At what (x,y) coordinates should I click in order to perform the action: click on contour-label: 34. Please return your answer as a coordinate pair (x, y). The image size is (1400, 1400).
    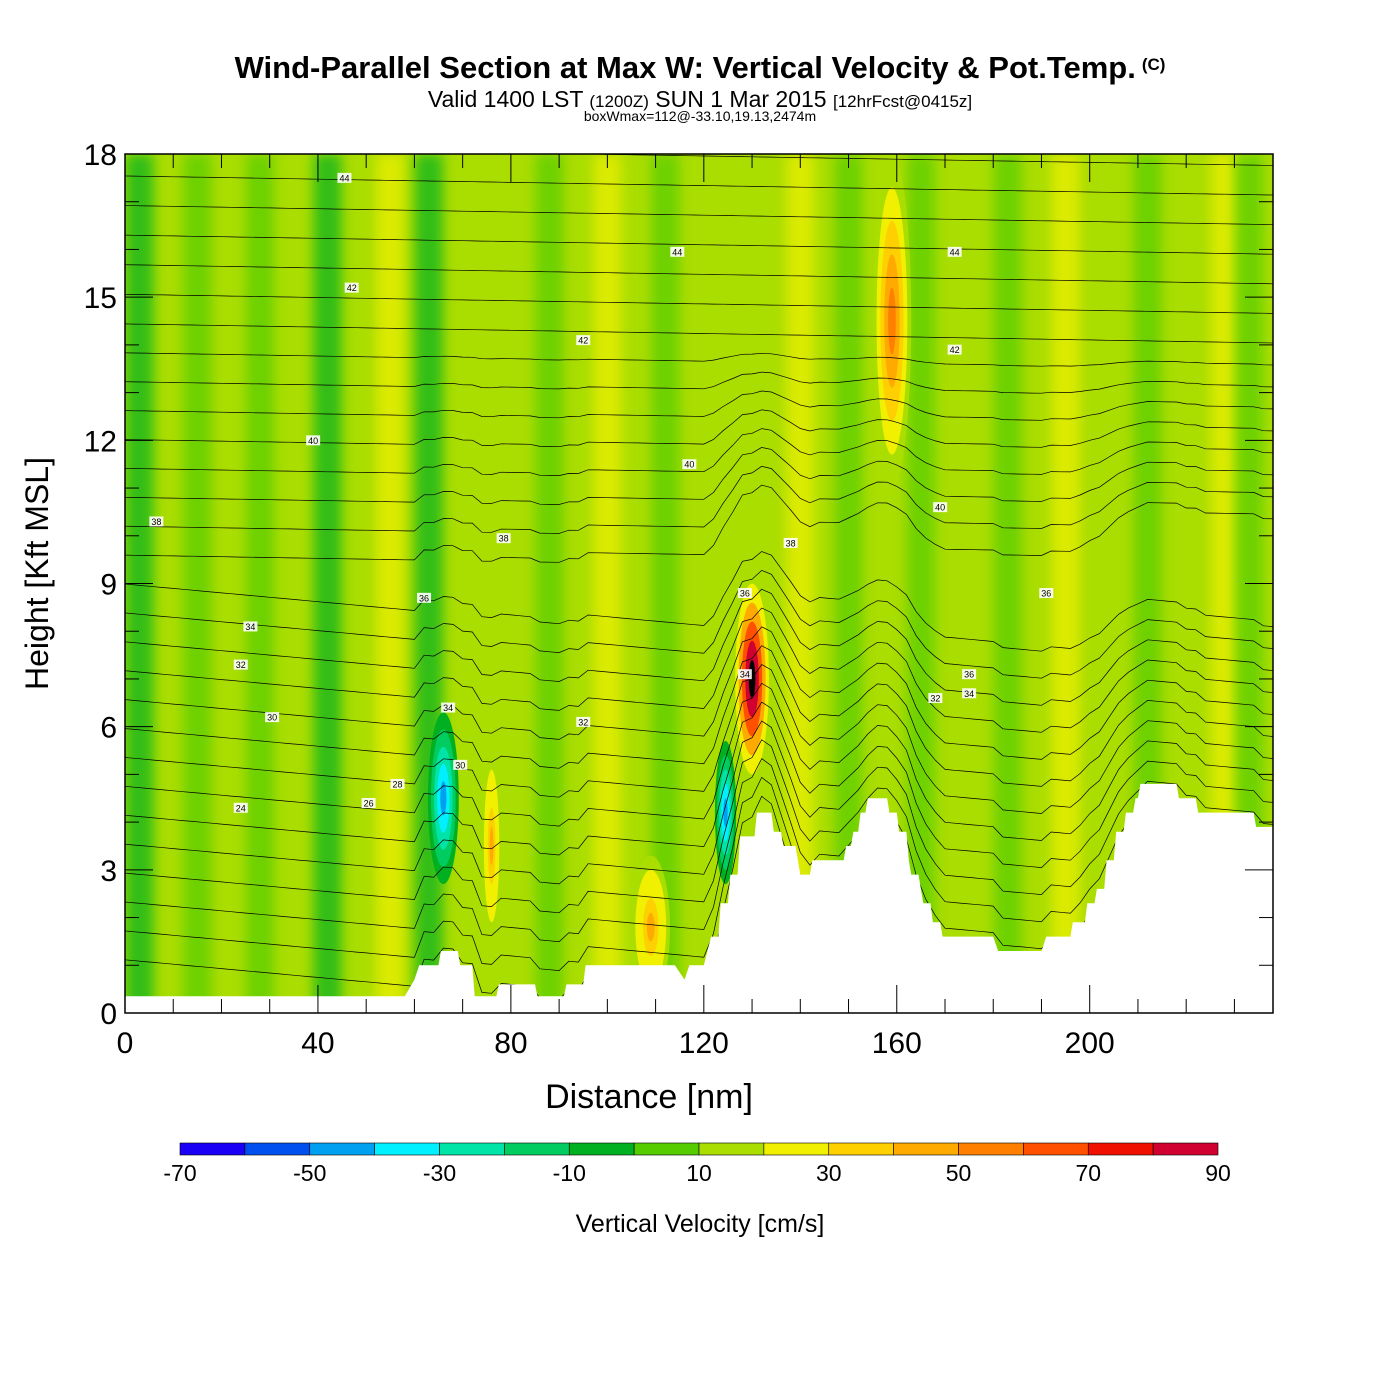
    Looking at the image, I should click on (250, 626).